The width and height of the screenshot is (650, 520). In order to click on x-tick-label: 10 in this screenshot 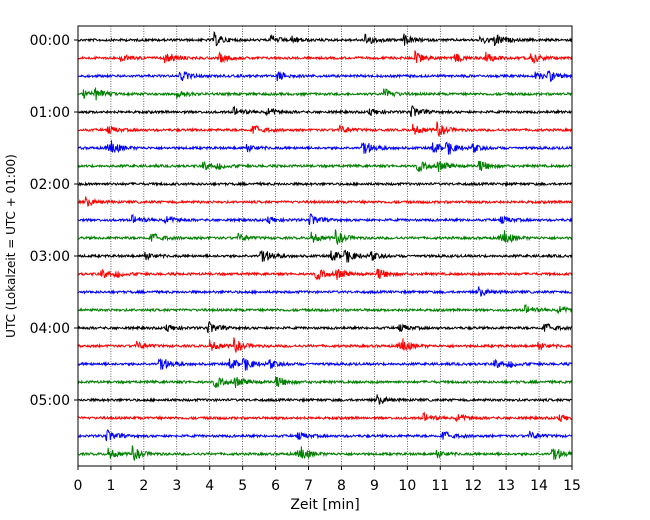, I will do `click(407, 486)`.